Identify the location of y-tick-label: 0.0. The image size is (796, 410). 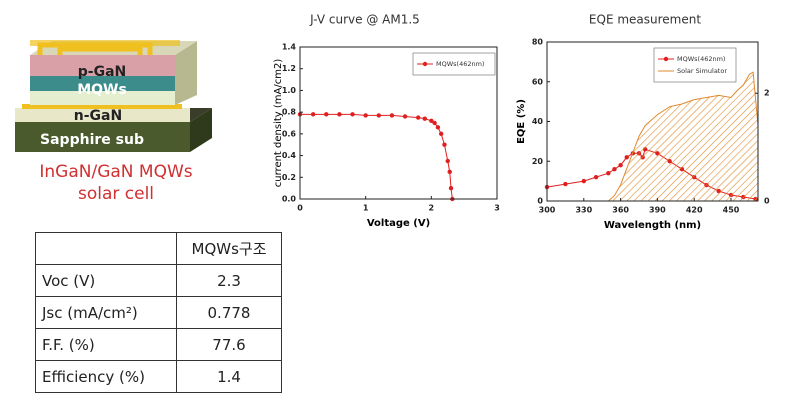
(289, 199).